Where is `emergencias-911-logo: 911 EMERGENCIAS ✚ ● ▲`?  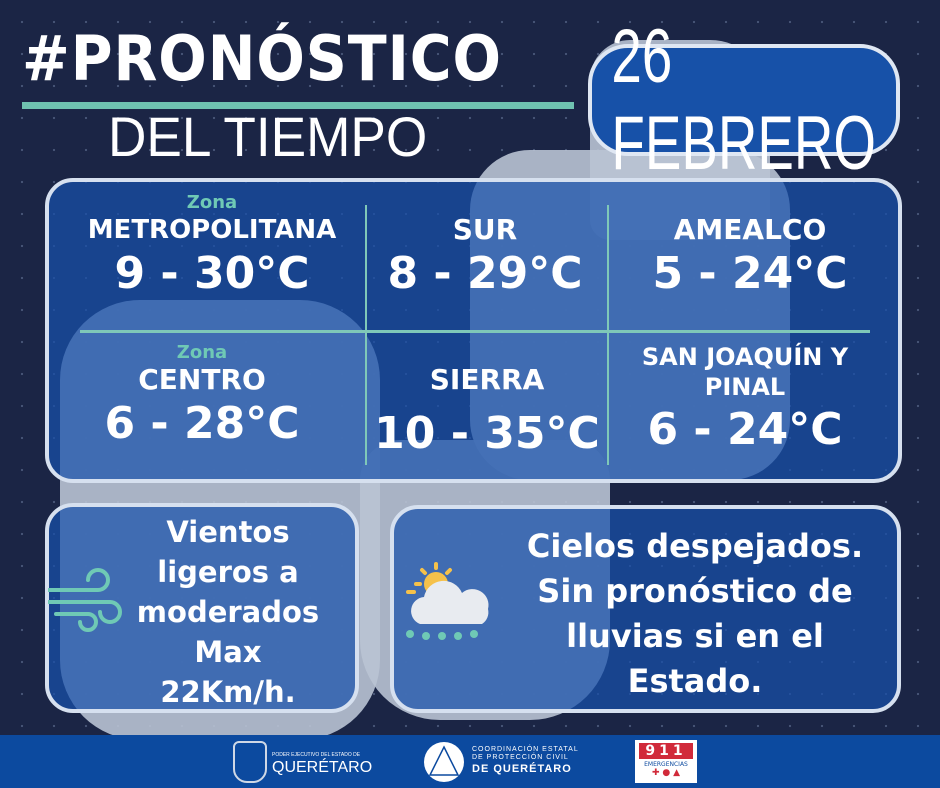
emergencias-911-logo: 911 EMERGENCIAS ✚ ● ▲ is located at coordinates (666, 761).